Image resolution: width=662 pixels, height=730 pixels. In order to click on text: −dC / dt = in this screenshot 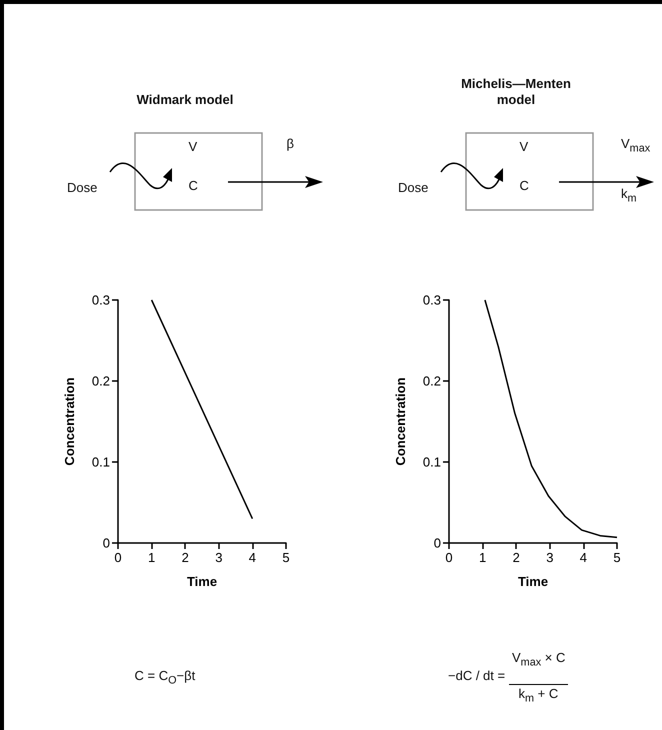, I will do `click(477, 675)`.